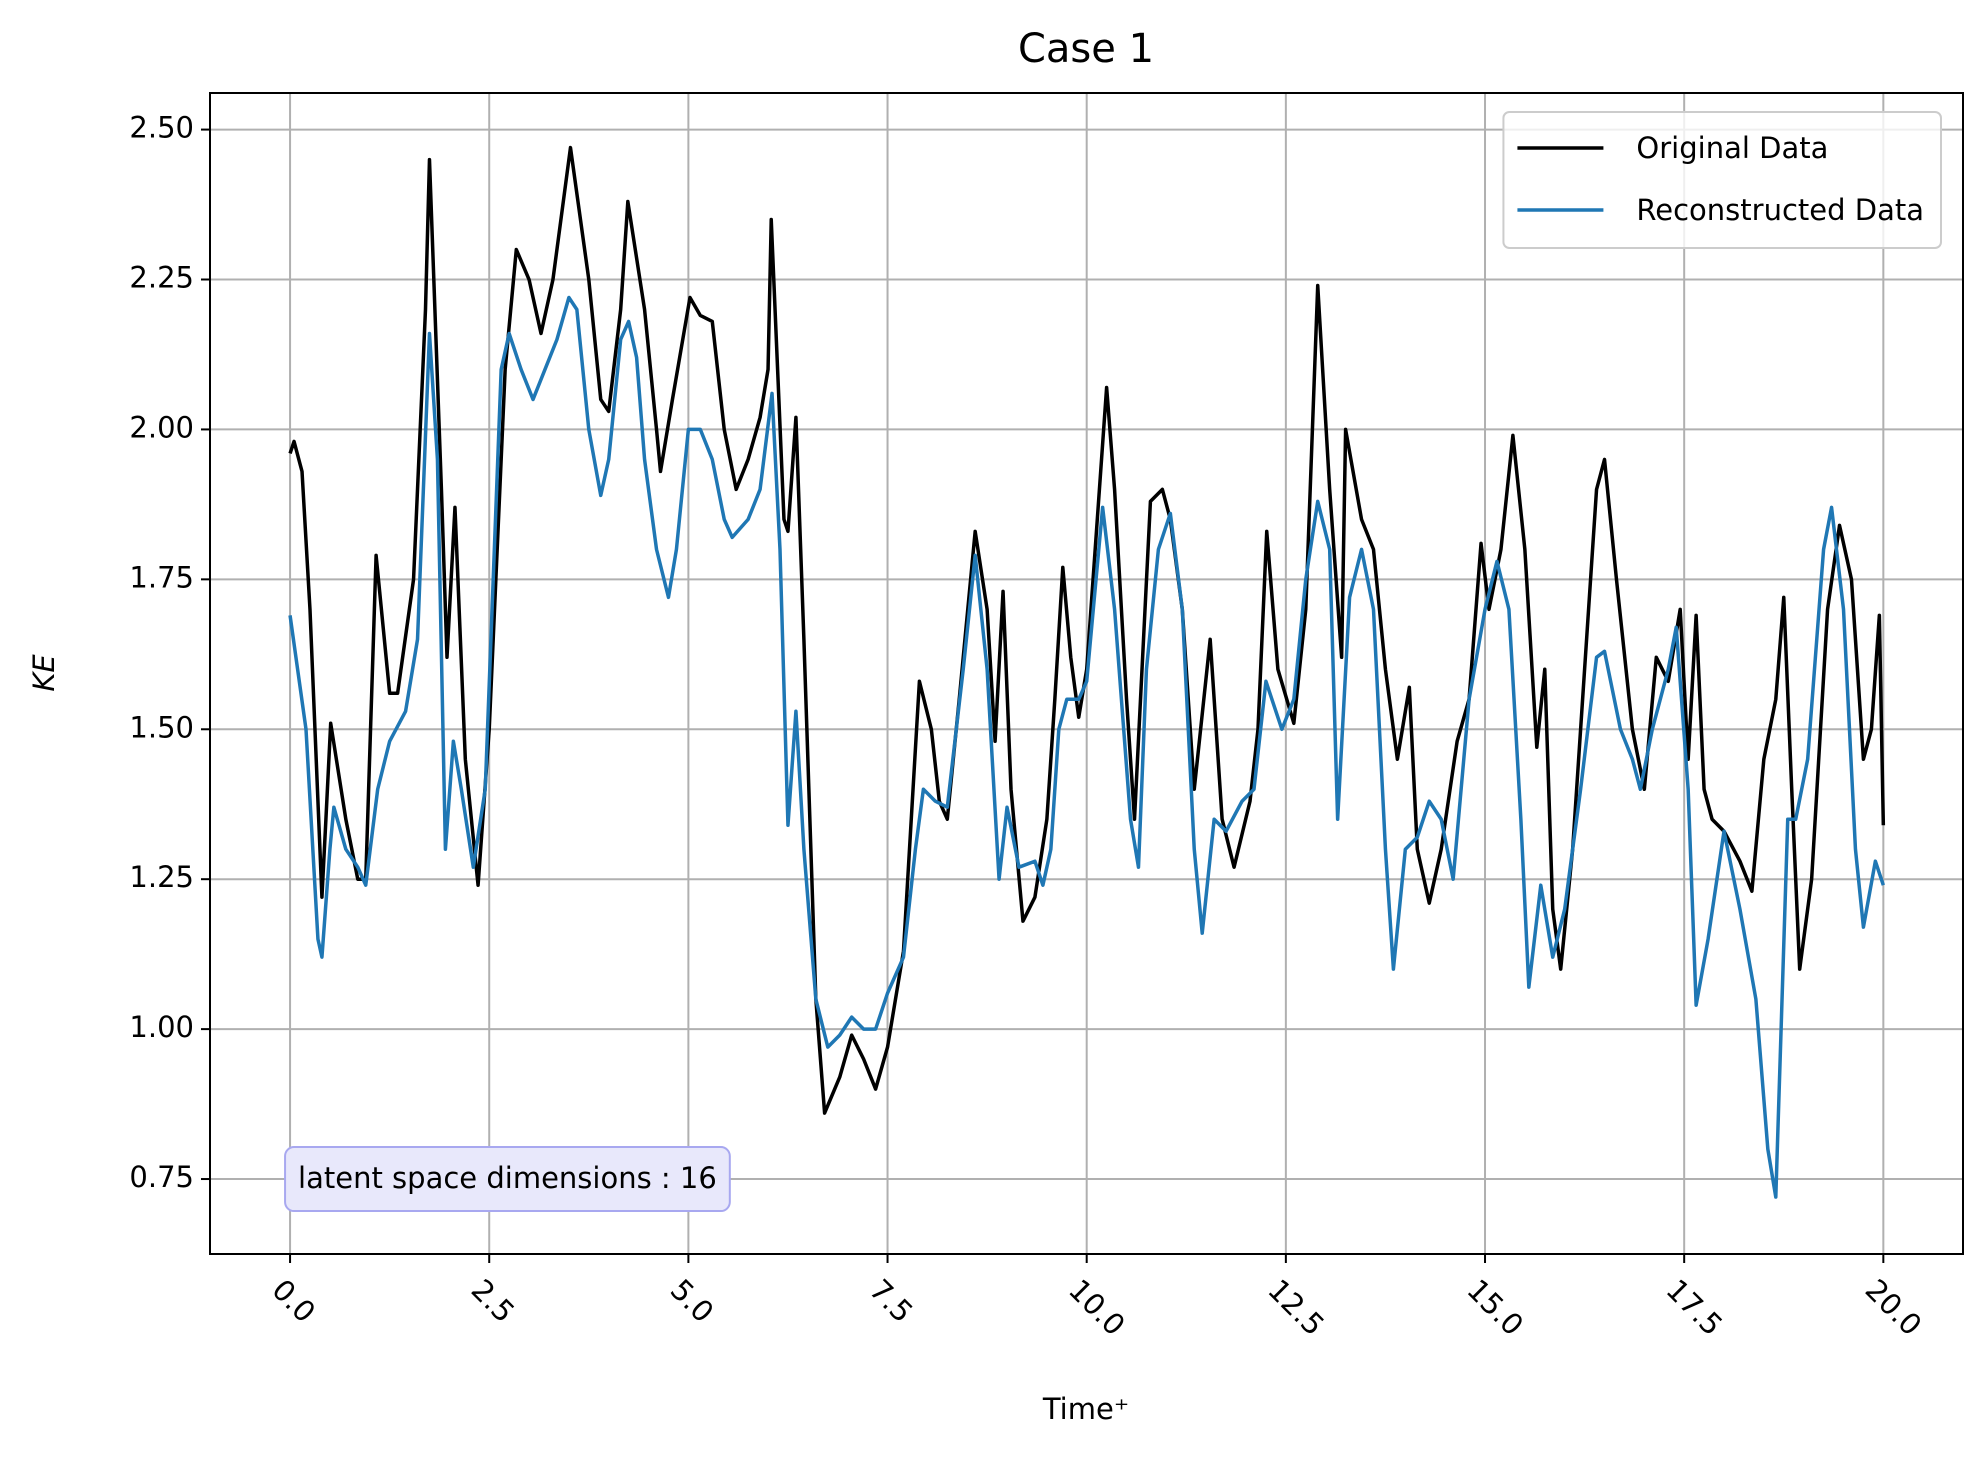 Image resolution: width=1982 pixels, height=1457 pixels. Describe the element at coordinates (161, 1027) in the screenshot. I see `y-tick-label: 1.00` at that location.